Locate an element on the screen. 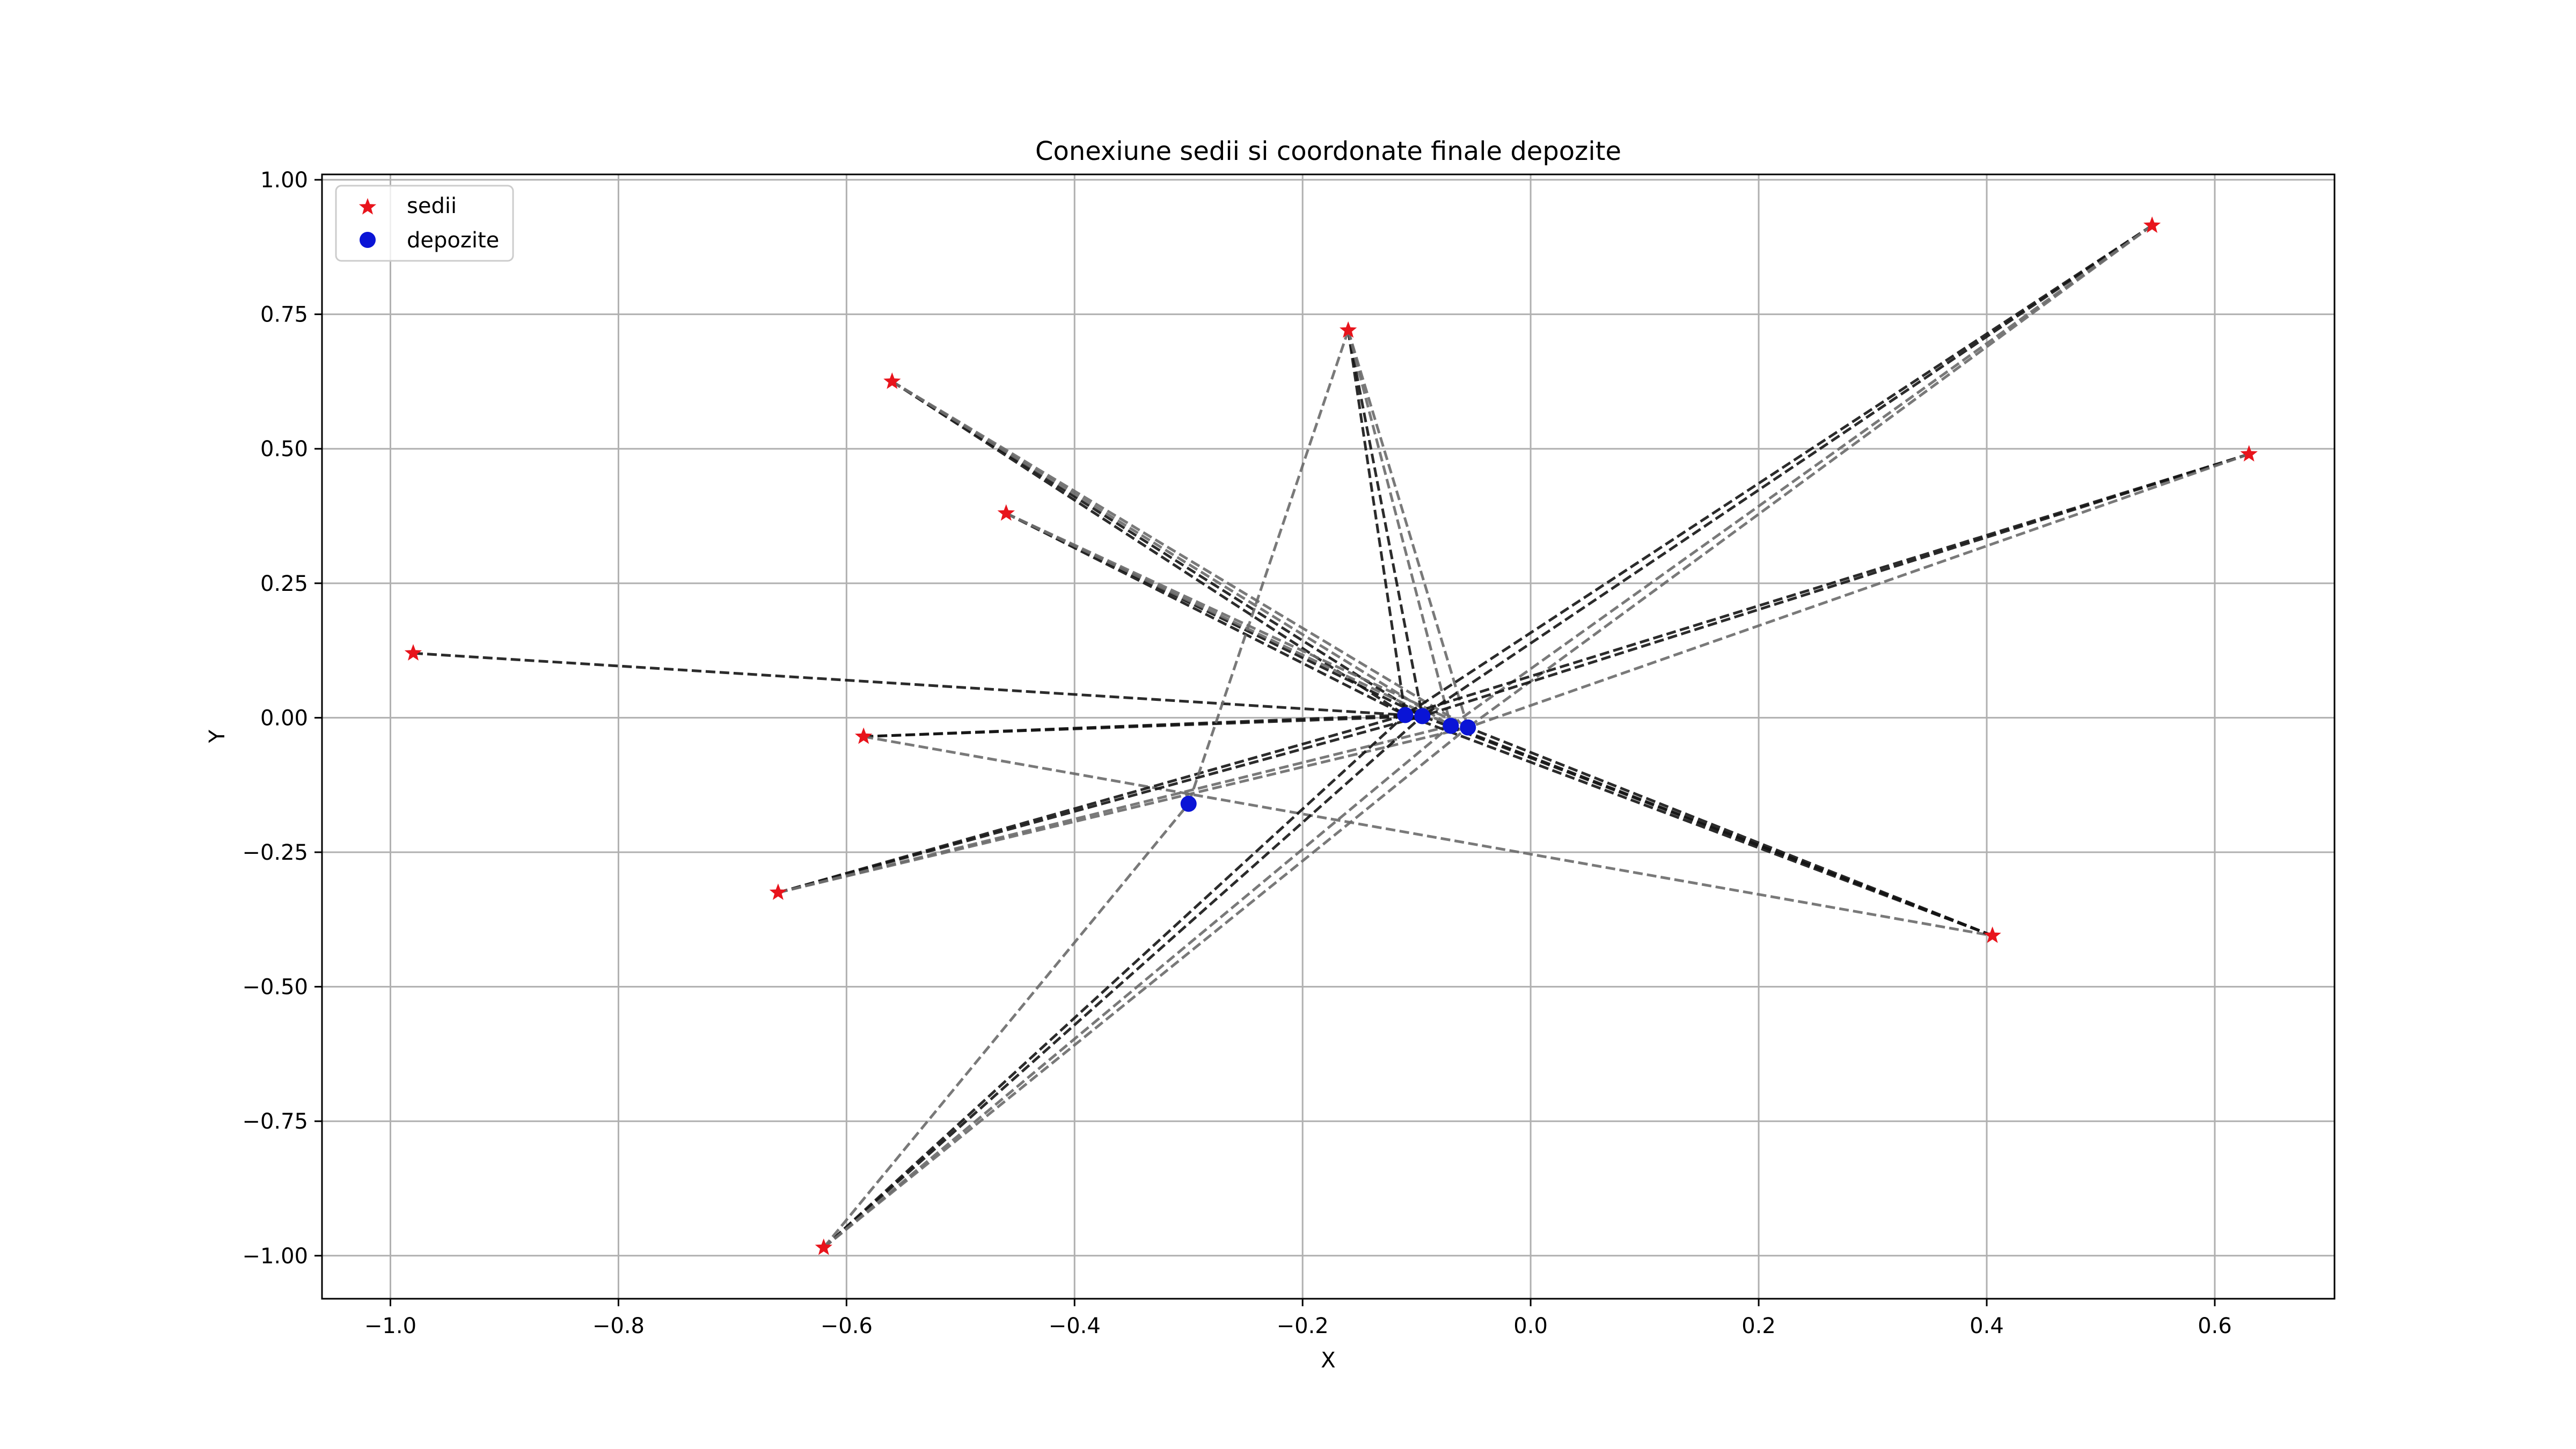 The height and width of the screenshot is (1449, 2576). y-tick-label: 0.00 is located at coordinates (284, 718).